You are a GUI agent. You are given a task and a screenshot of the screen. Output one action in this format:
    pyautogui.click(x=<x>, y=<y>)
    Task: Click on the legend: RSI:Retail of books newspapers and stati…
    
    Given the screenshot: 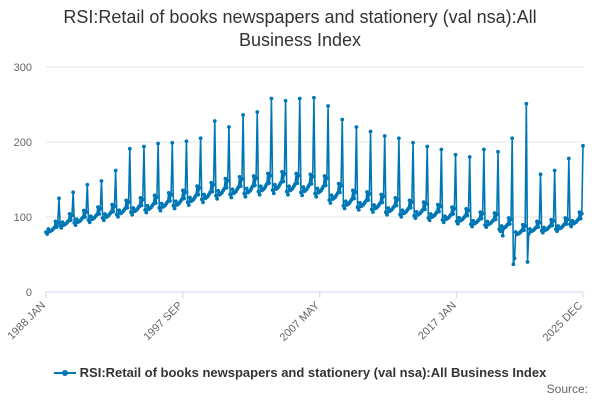 What is the action you would take?
    pyautogui.click(x=300, y=372)
    